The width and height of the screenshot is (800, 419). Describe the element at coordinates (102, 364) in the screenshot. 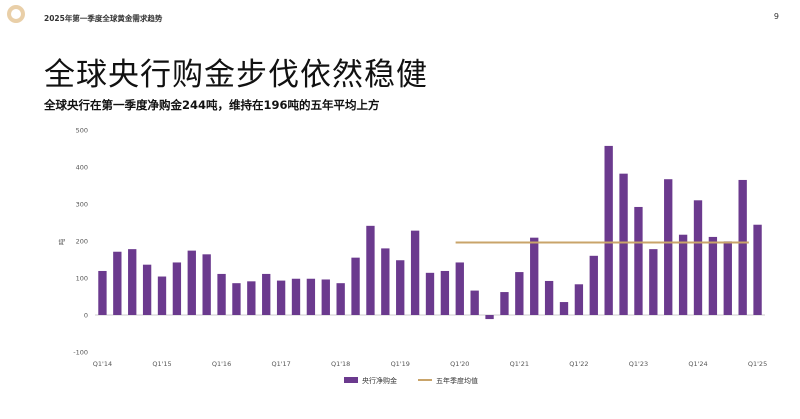

I see `x-tick-label: Q1'14` at that location.